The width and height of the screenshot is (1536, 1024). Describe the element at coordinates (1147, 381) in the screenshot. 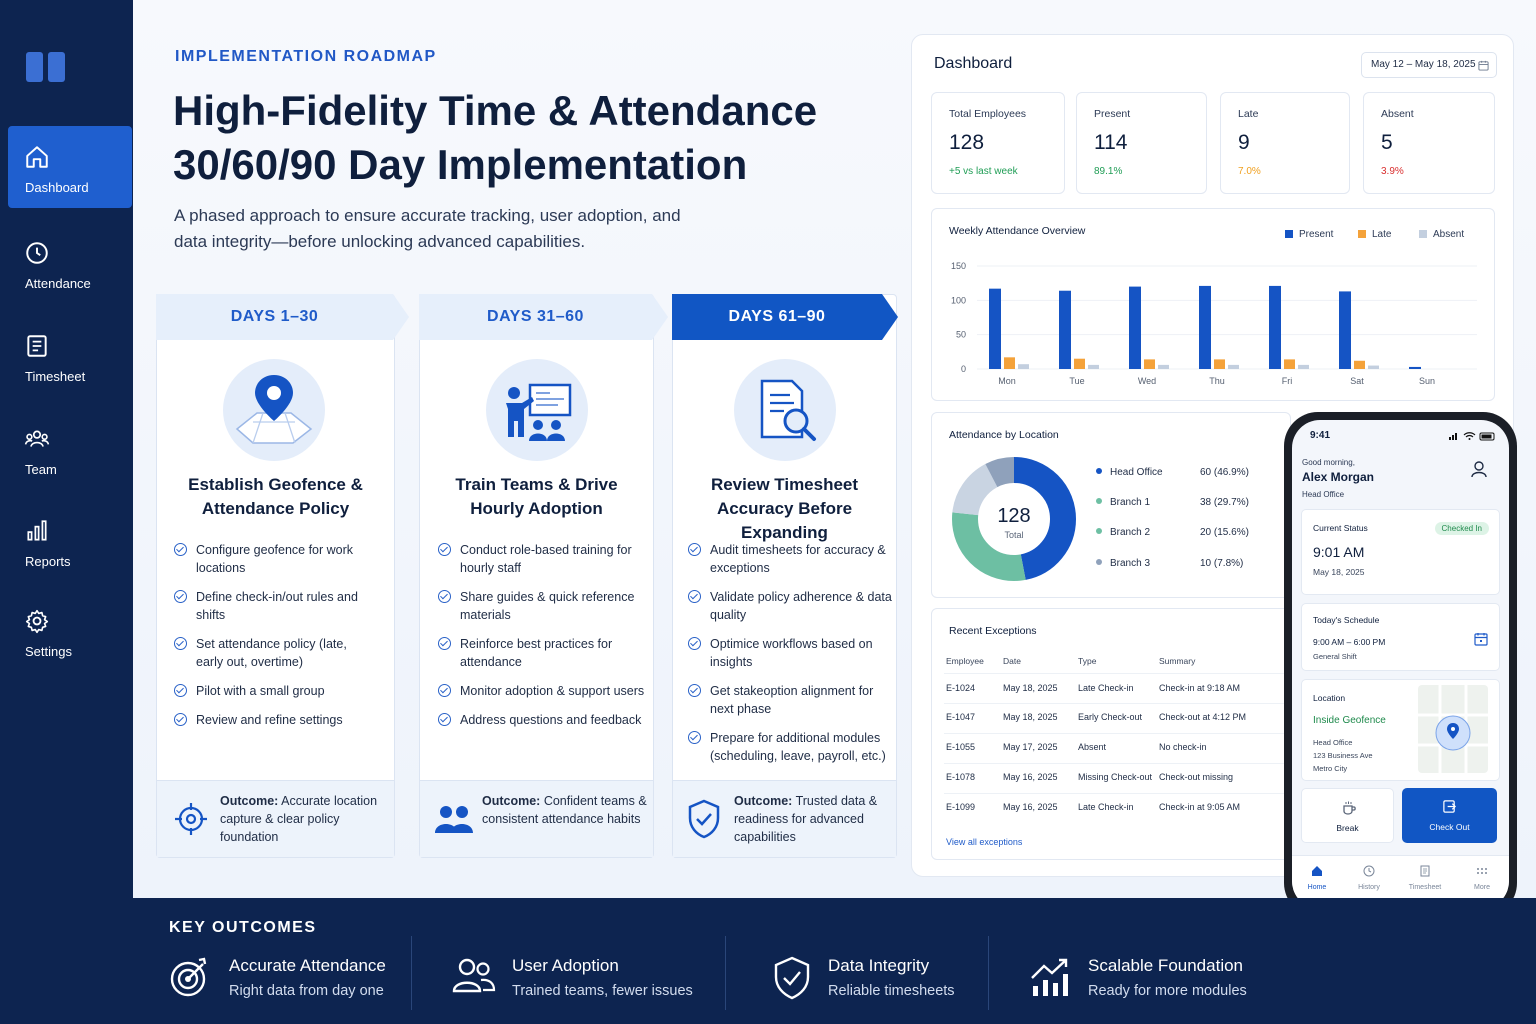

I see `x-tick-label: Wed` at that location.